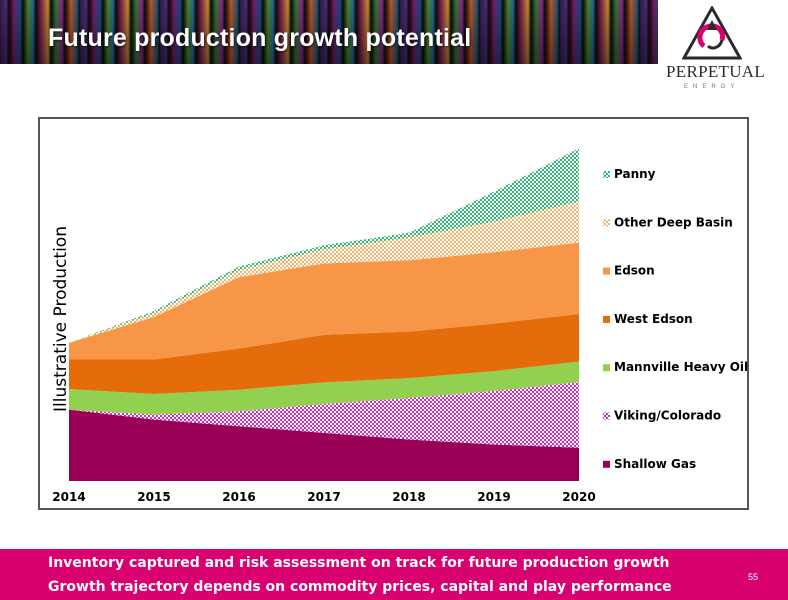 The height and width of the screenshot is (600, 788). I want to click on page-number: 55, so click(753, 577).